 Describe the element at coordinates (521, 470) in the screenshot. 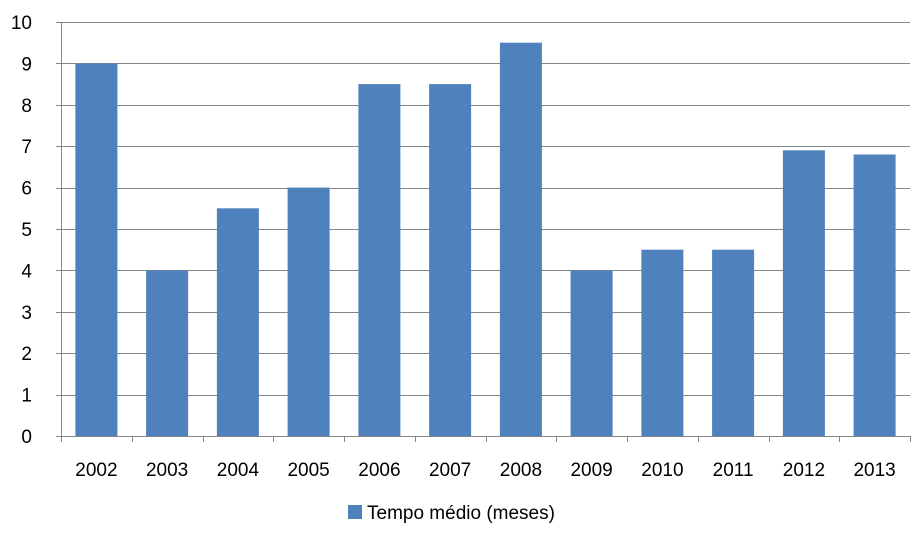

I see `x-tick-label: 2008` at that location.